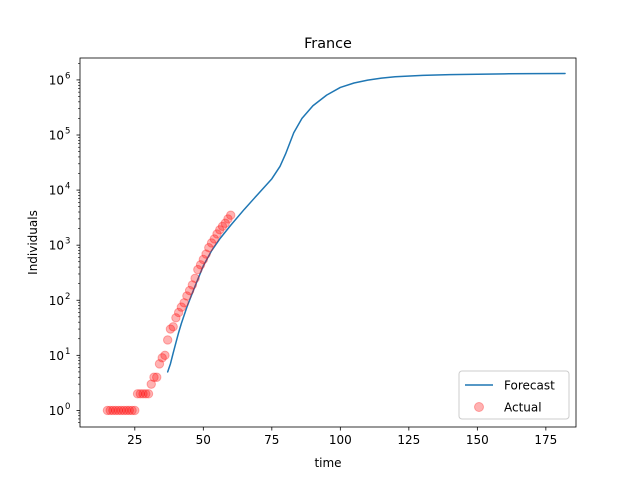 The height and width of the screenshot is (480, 640). I want to click on y-tick-exponent: 5, so click(67, 132).